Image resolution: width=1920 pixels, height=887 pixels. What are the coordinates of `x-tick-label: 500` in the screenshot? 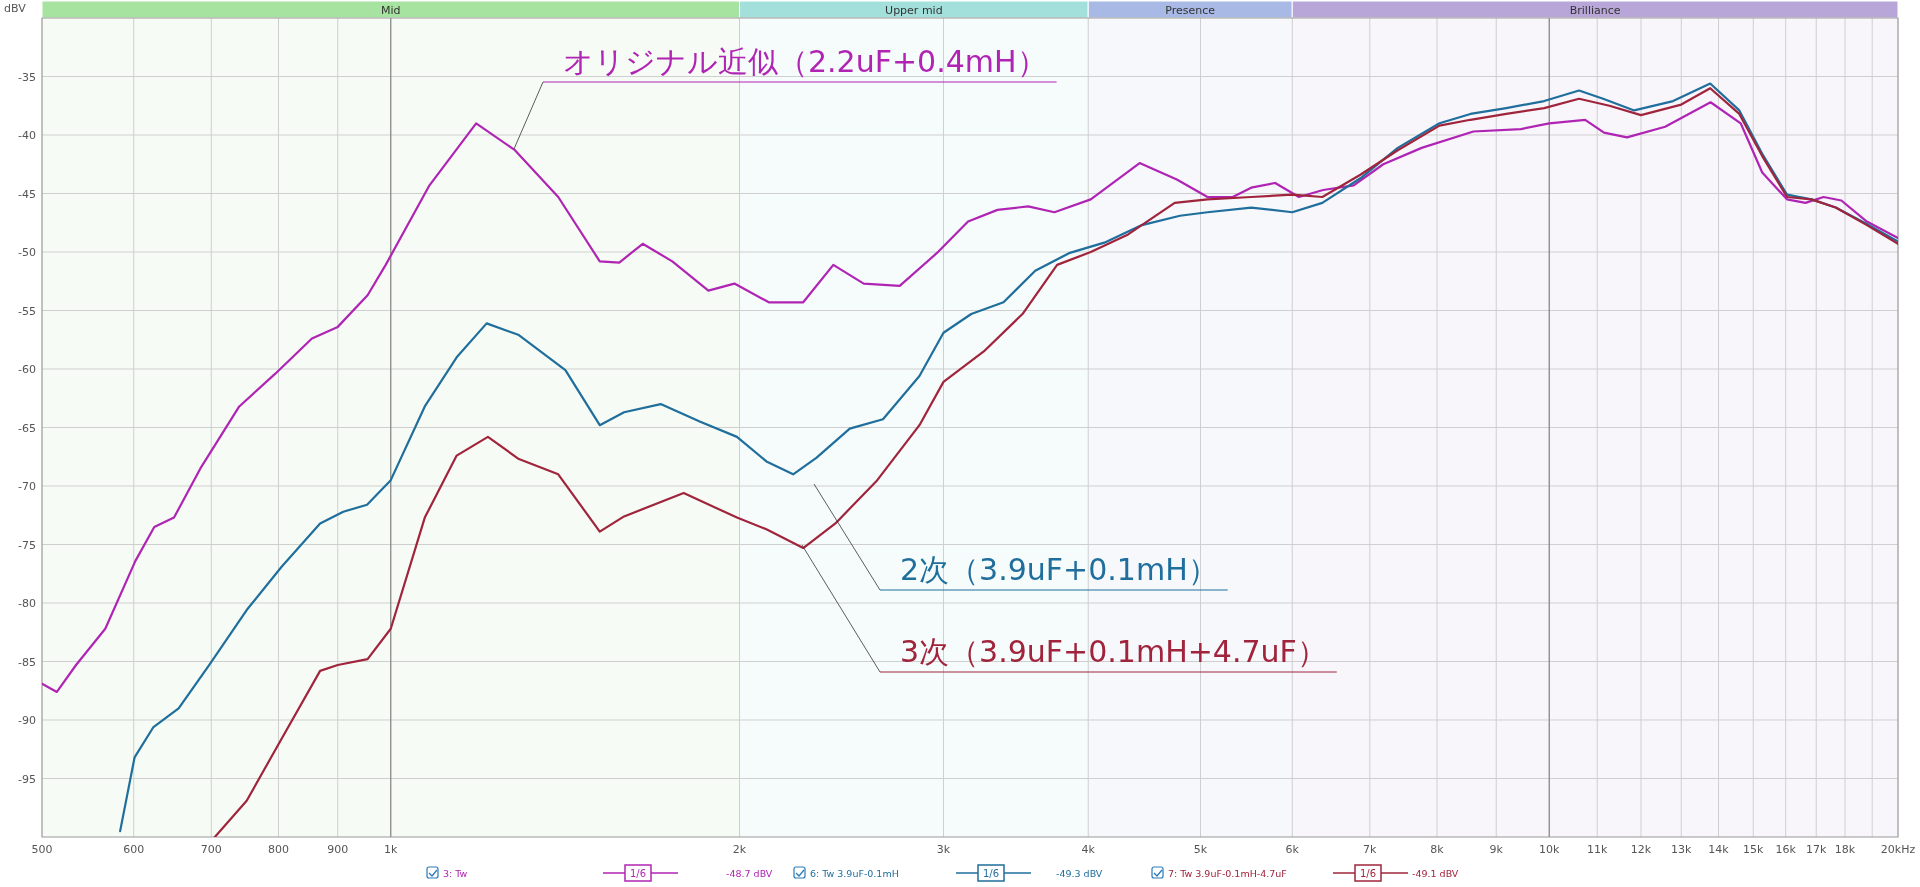 It's located at (42, 849).